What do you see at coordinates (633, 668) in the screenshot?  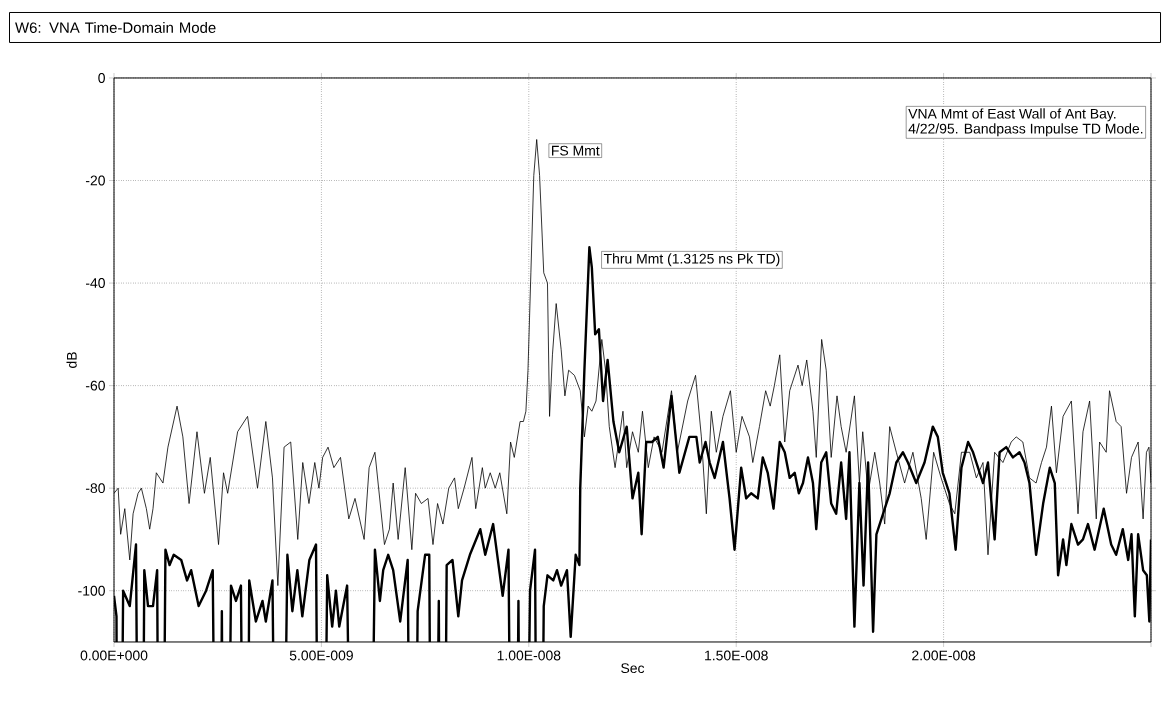 I see `x-axis-title: Sec` at bounding box center [633, 668].